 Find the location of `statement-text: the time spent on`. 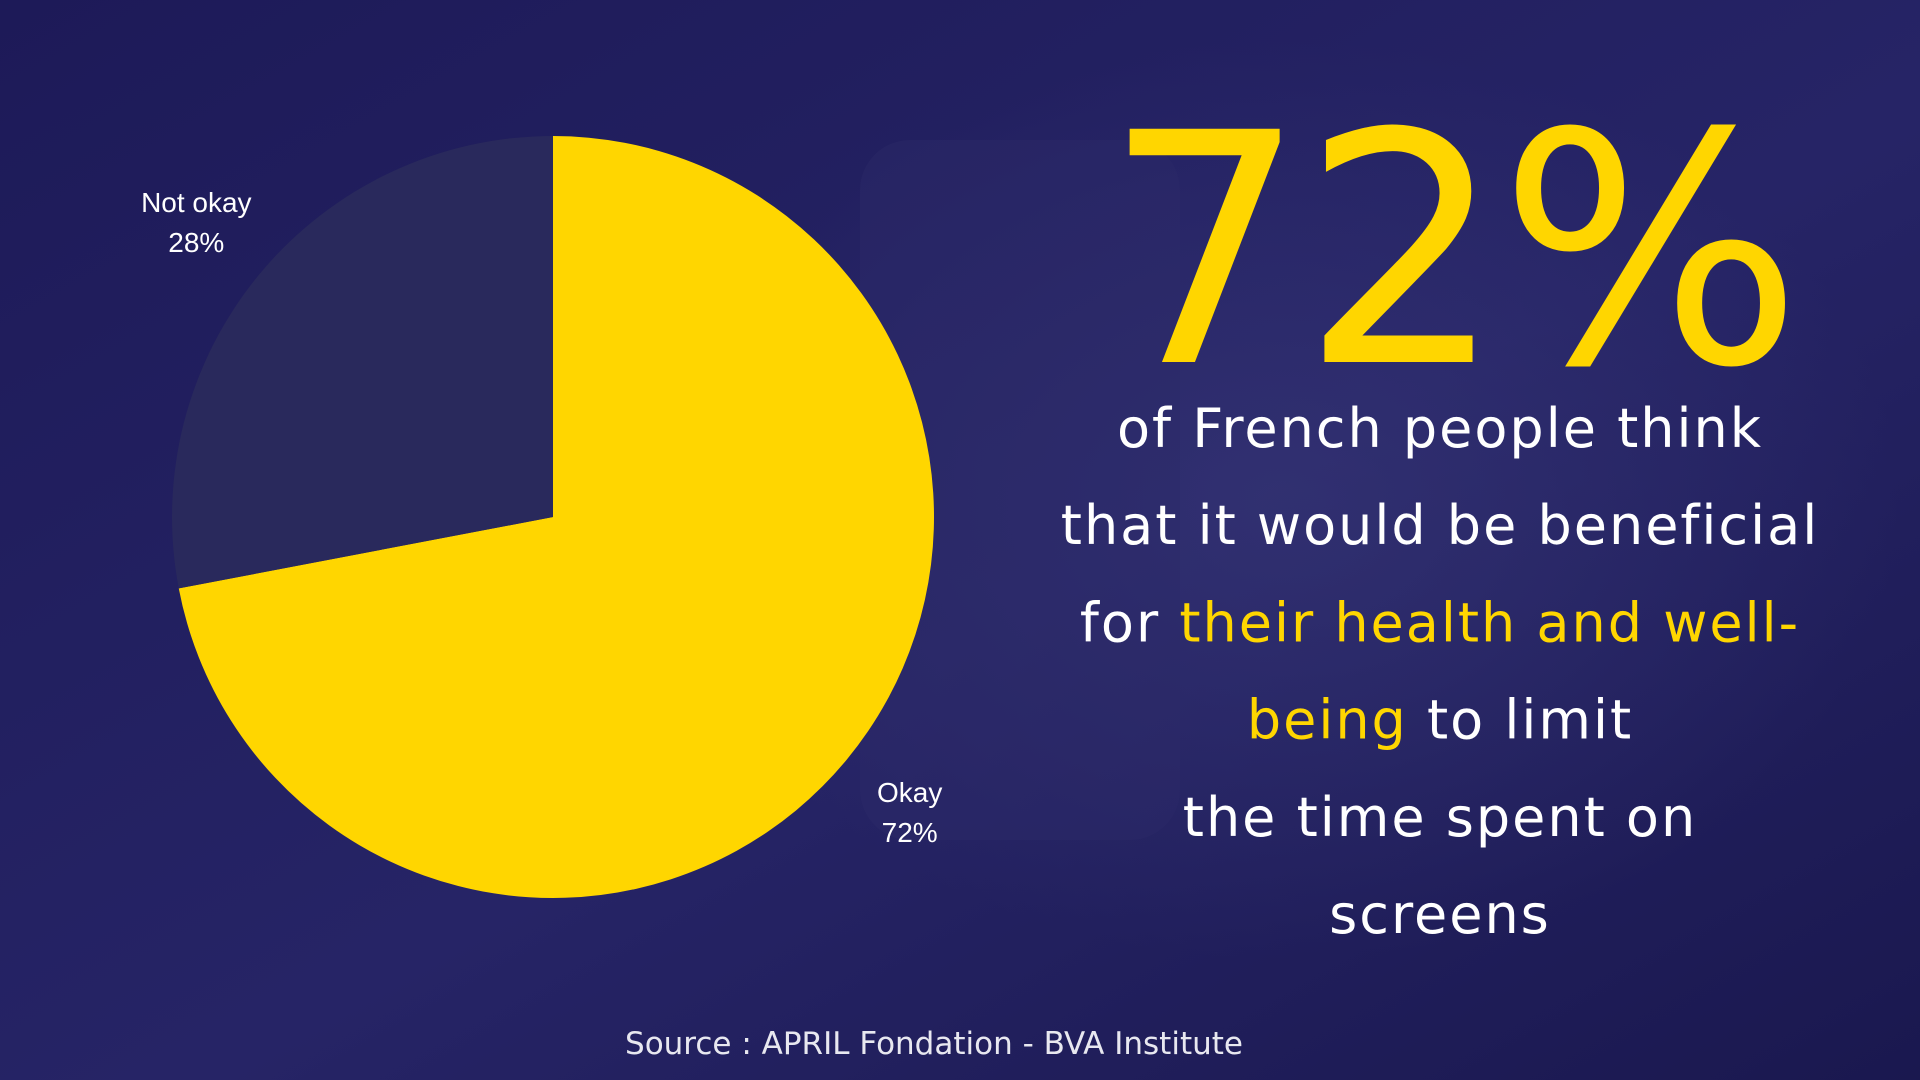

statement-text: the time spent on is located at coordinates (1440, 817).